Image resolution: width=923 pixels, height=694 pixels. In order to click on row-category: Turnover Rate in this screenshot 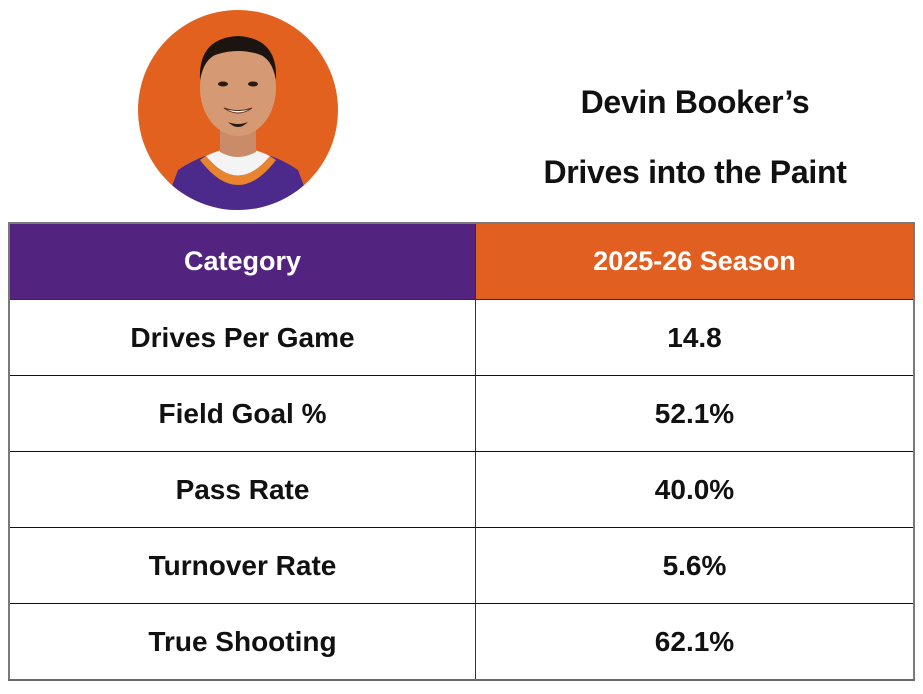, I will do `click(242, 565)`.